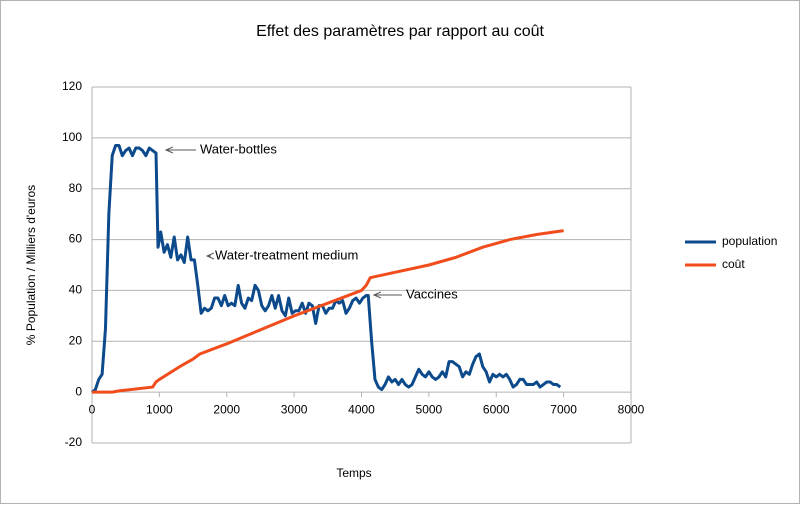 The width and height of the screenshot is (800, 509). I want to click on y-tick-label: 120, so click(72, 86).